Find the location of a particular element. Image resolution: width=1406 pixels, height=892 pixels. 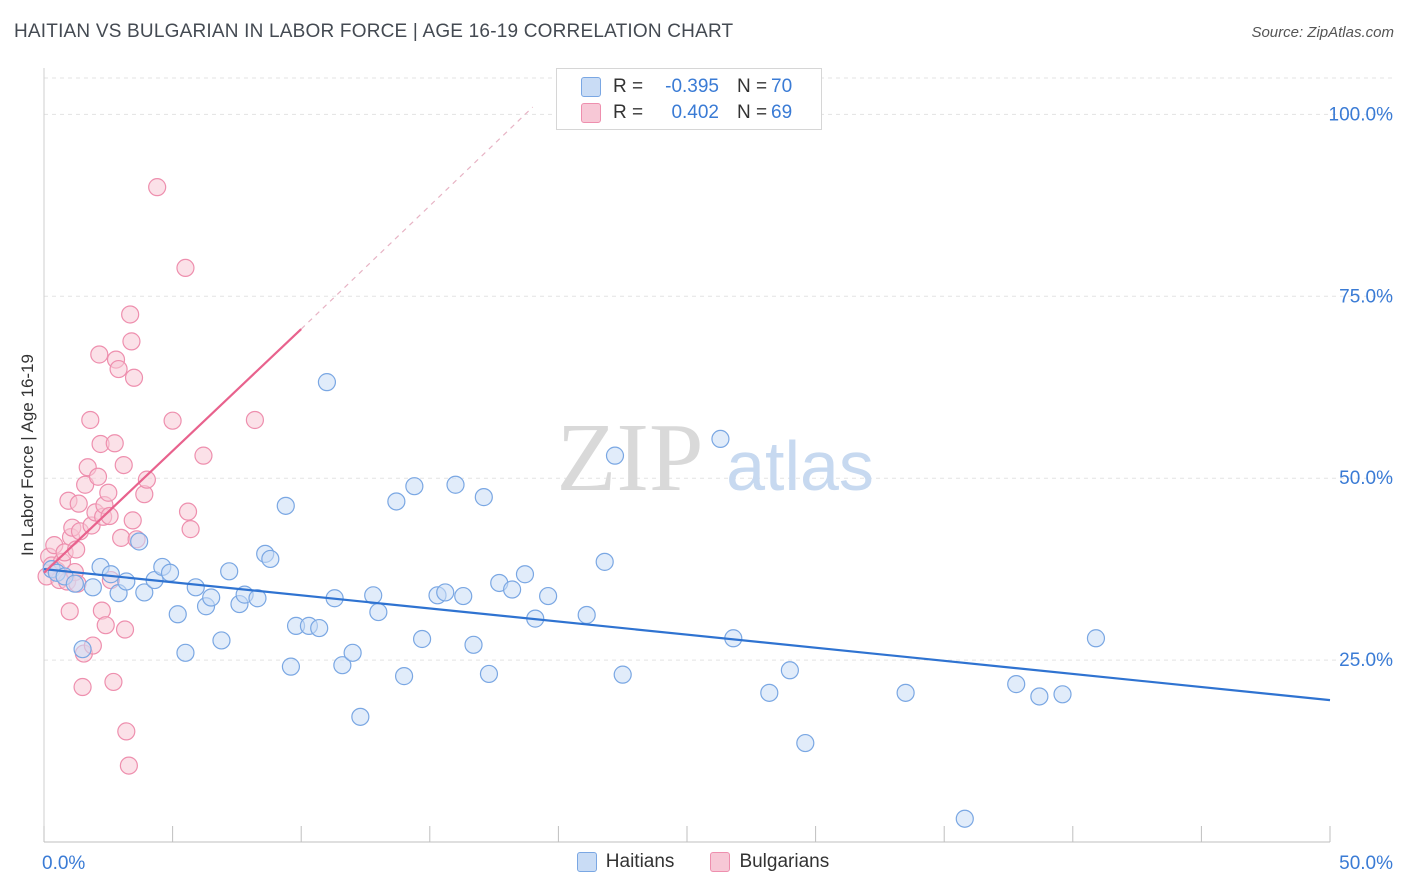

correlation-stats-box: R = -0.395 N = 70 R = 0.402 N = 69 is located at coordinates (689, 99).